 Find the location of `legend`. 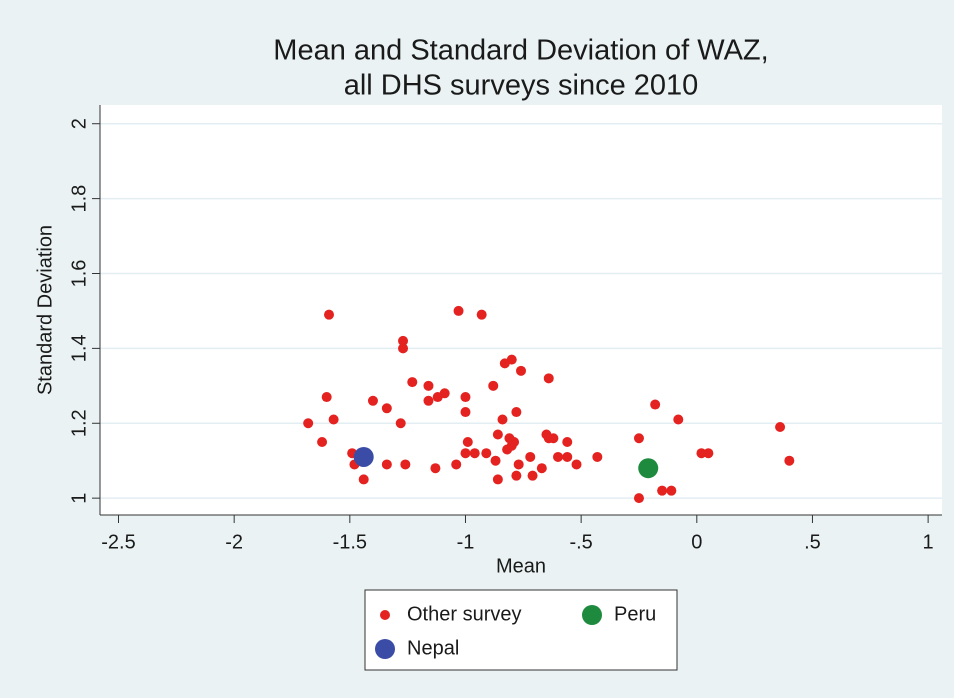

legend is located at coordinates (521, 630).